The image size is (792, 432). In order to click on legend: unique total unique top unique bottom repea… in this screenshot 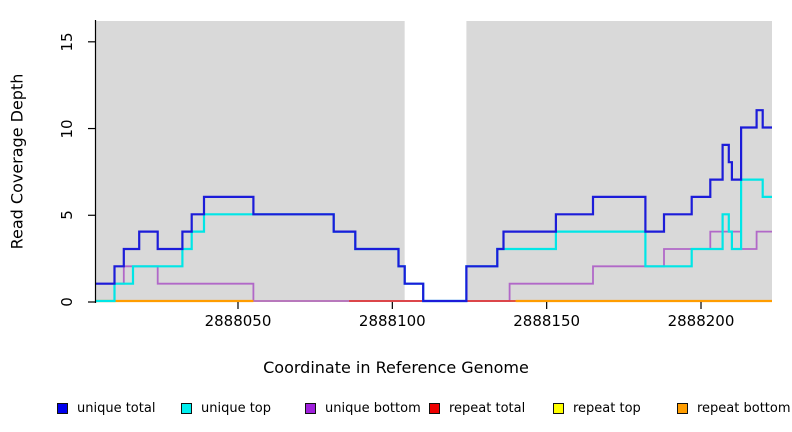, I will do `click(396, 409)`.